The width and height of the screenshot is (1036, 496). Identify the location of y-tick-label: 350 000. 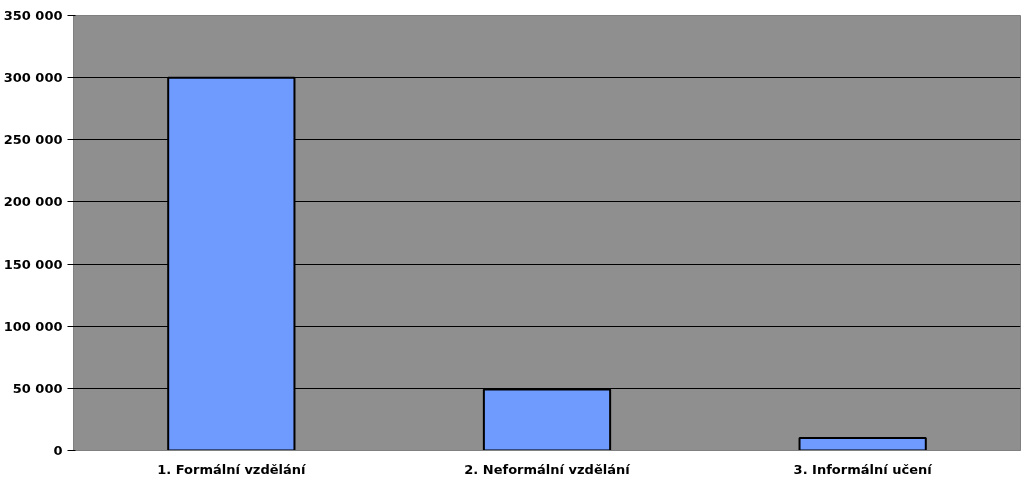
(33, 15).